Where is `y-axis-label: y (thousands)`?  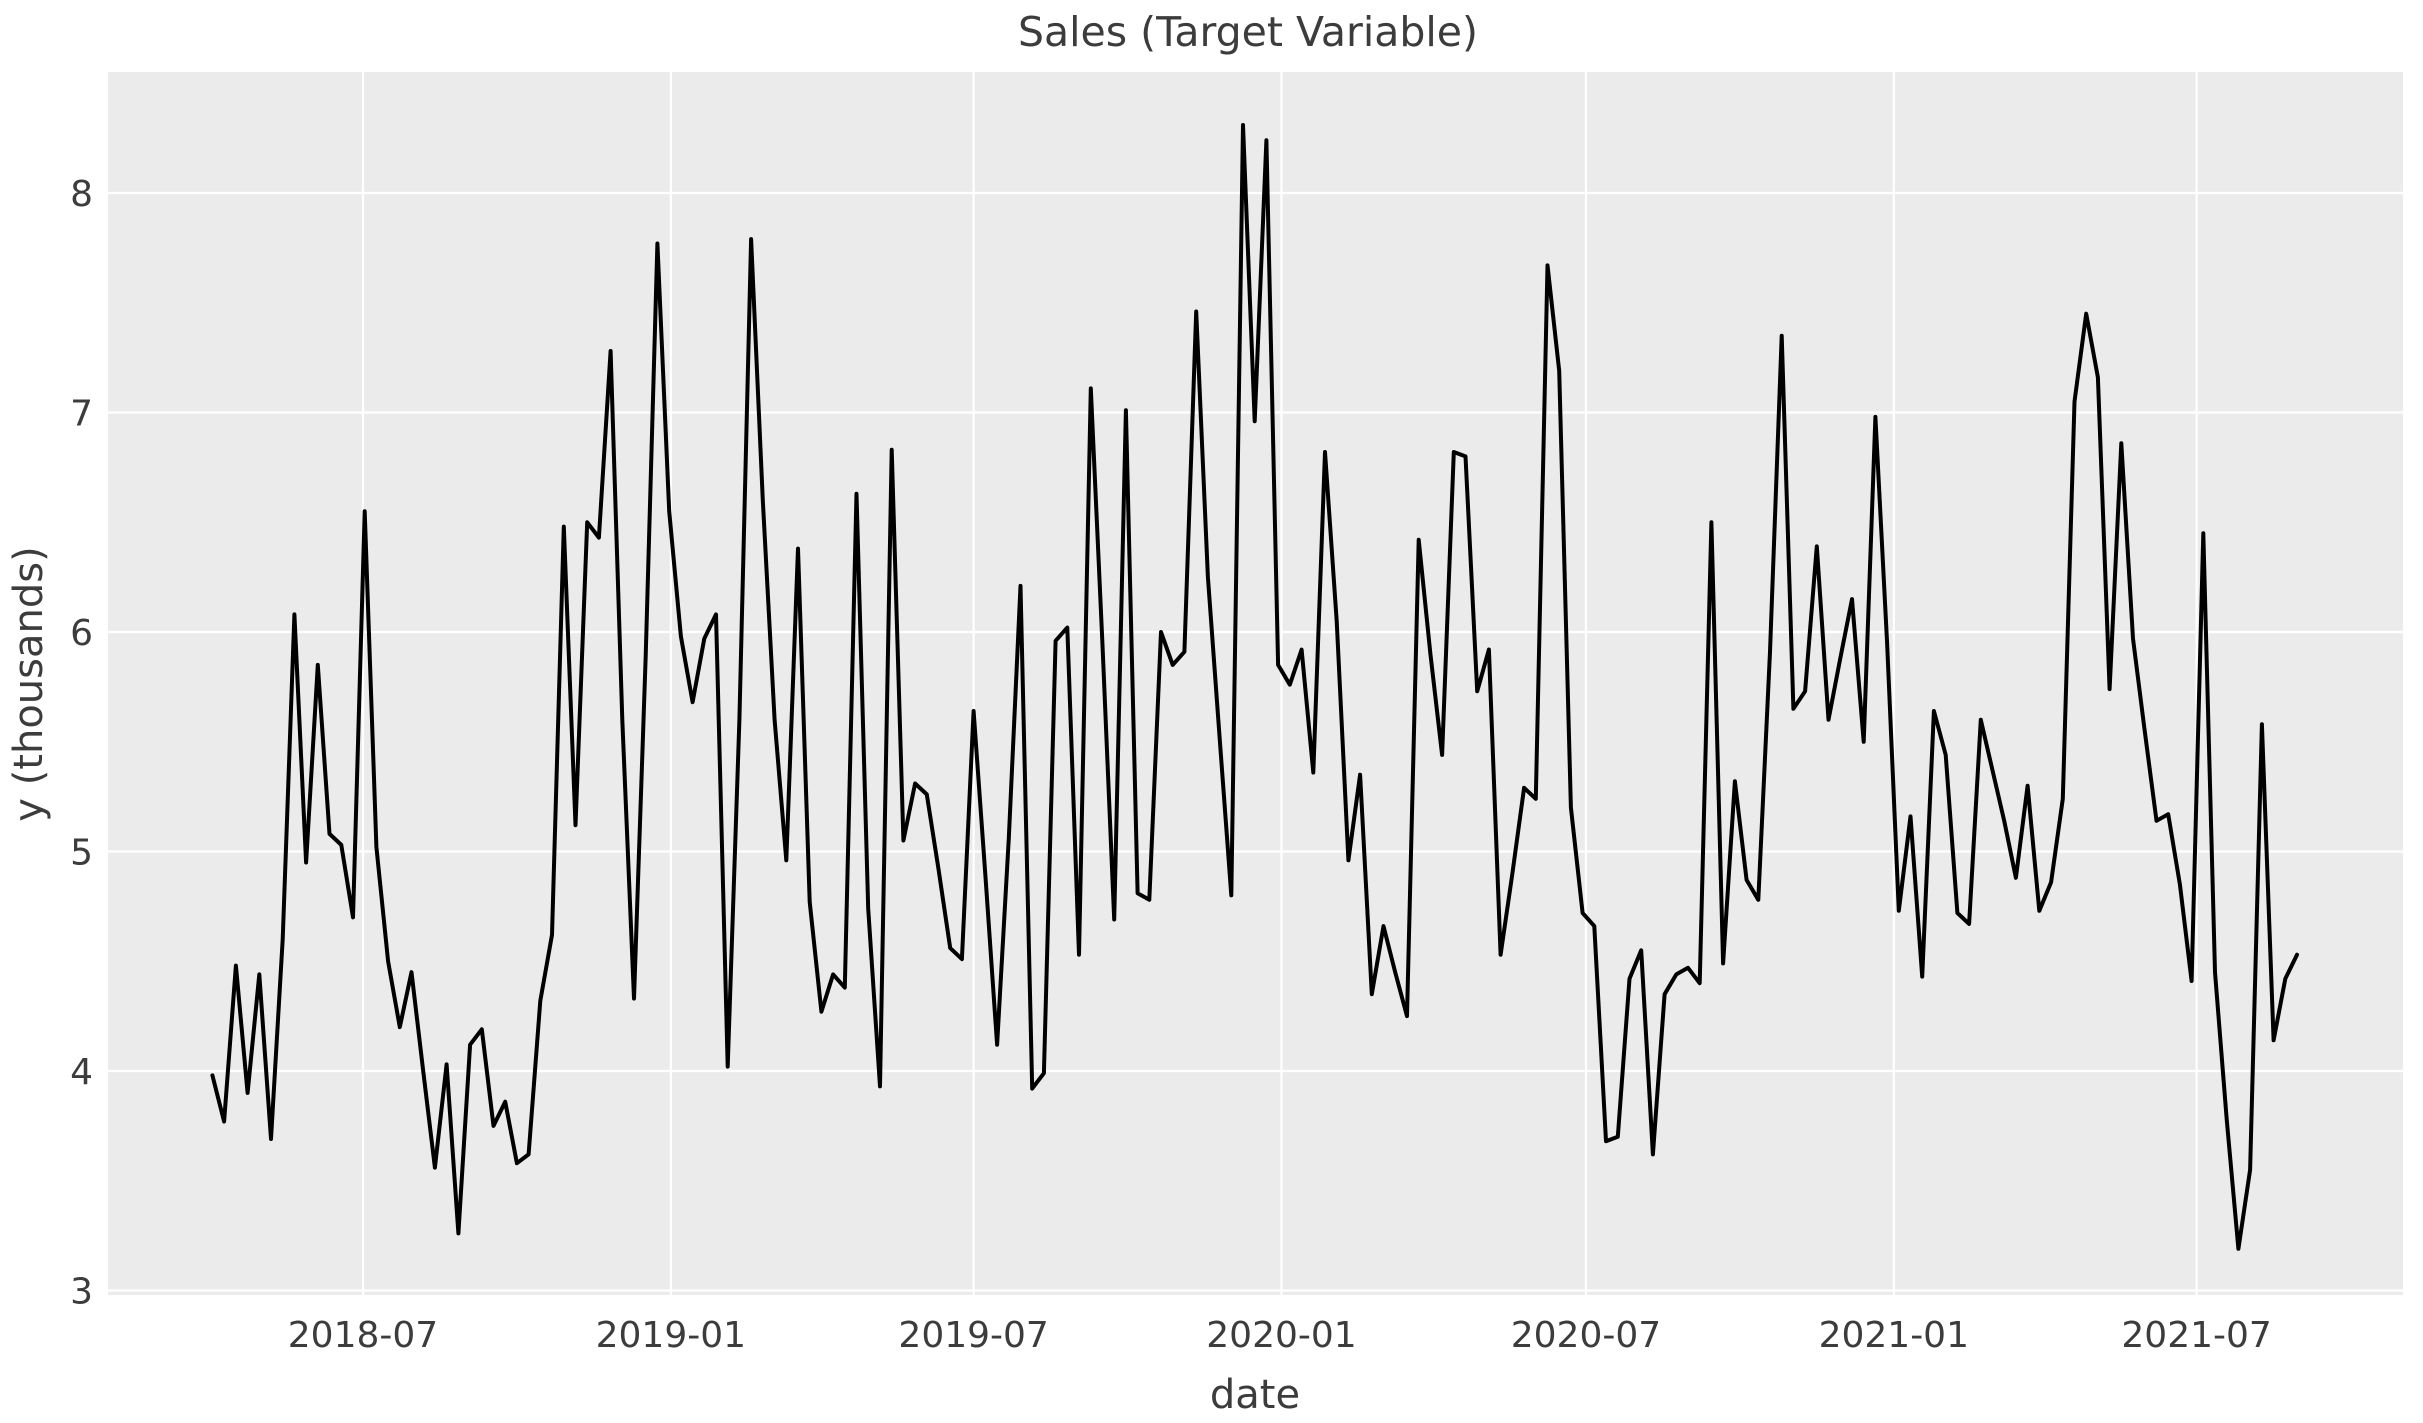 y-axis-label: y (thousands) is located at coordinates (29, 683).